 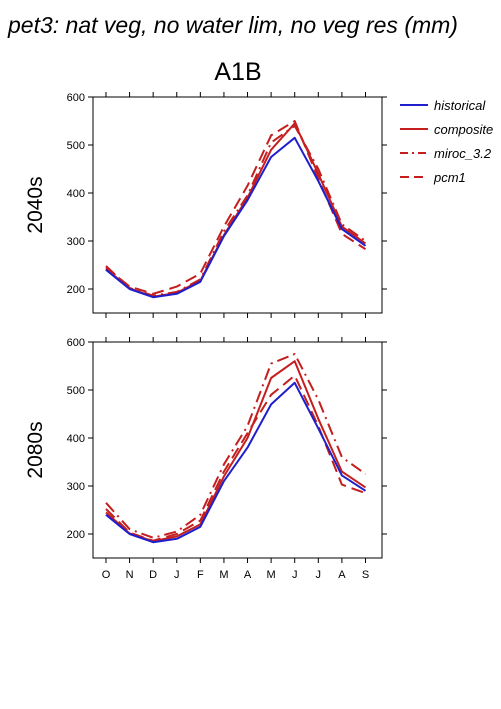 What do you see at coordinates (446, 141) in the screenshot?
I see `legend: historical composite miroc_3.2 pcm1` at bounding box center [446, 141].